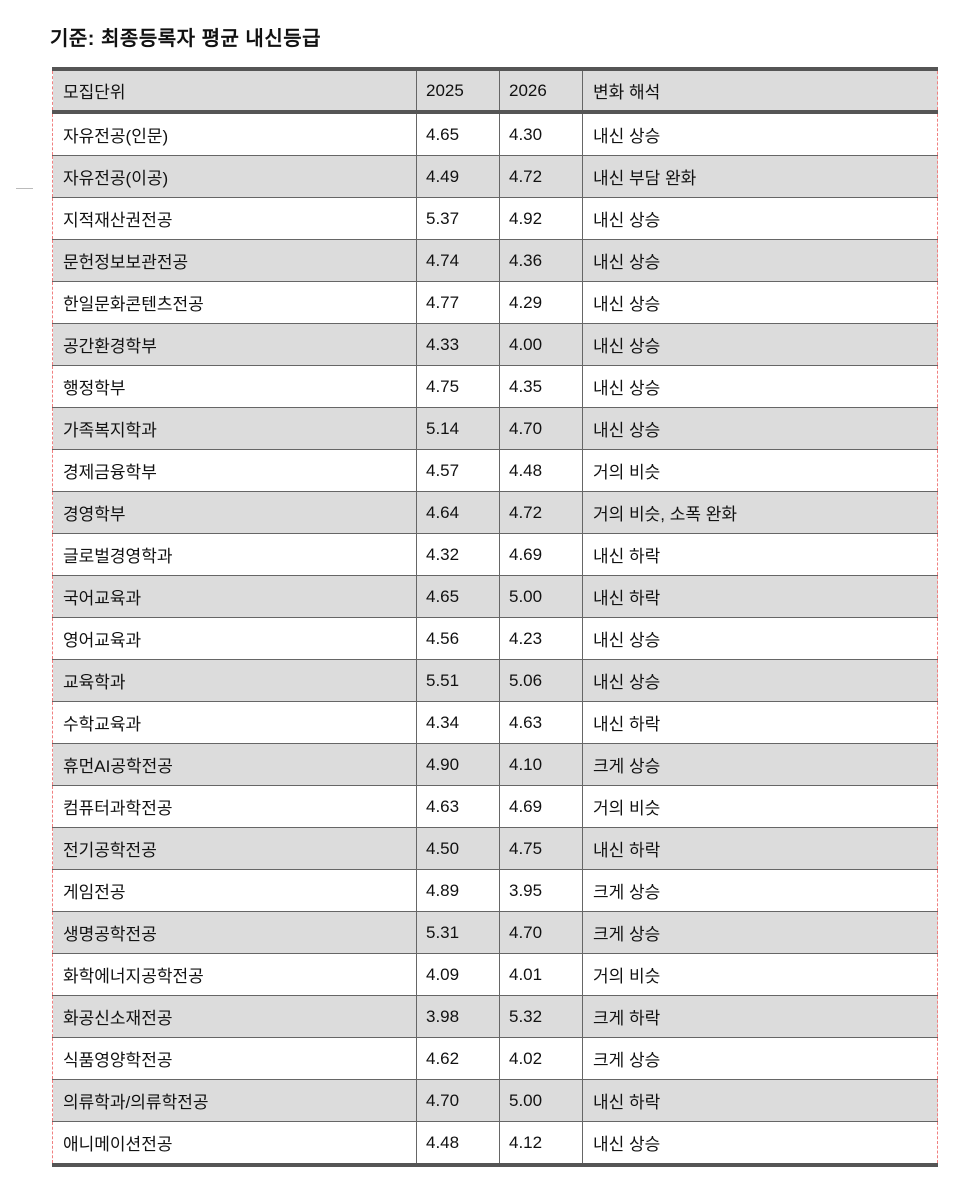  What do you see at coordinates (541, 260) in the screenshot?
I see `cell-2026: 4.36` at bounding box center [541, 260].